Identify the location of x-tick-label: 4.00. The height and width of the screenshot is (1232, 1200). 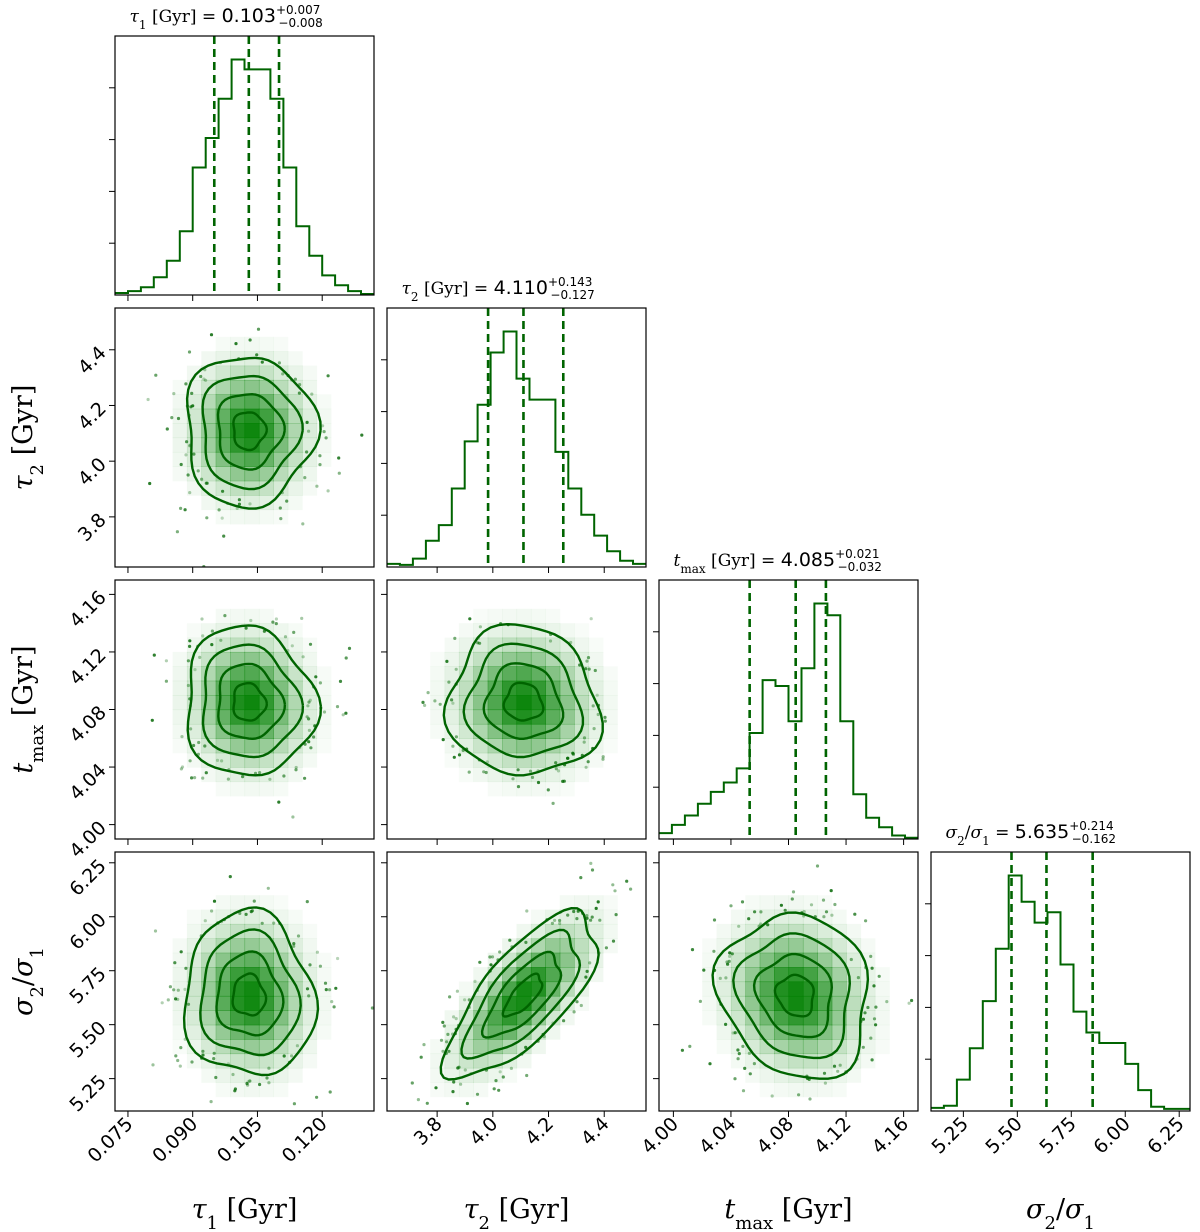
(659, 1135).